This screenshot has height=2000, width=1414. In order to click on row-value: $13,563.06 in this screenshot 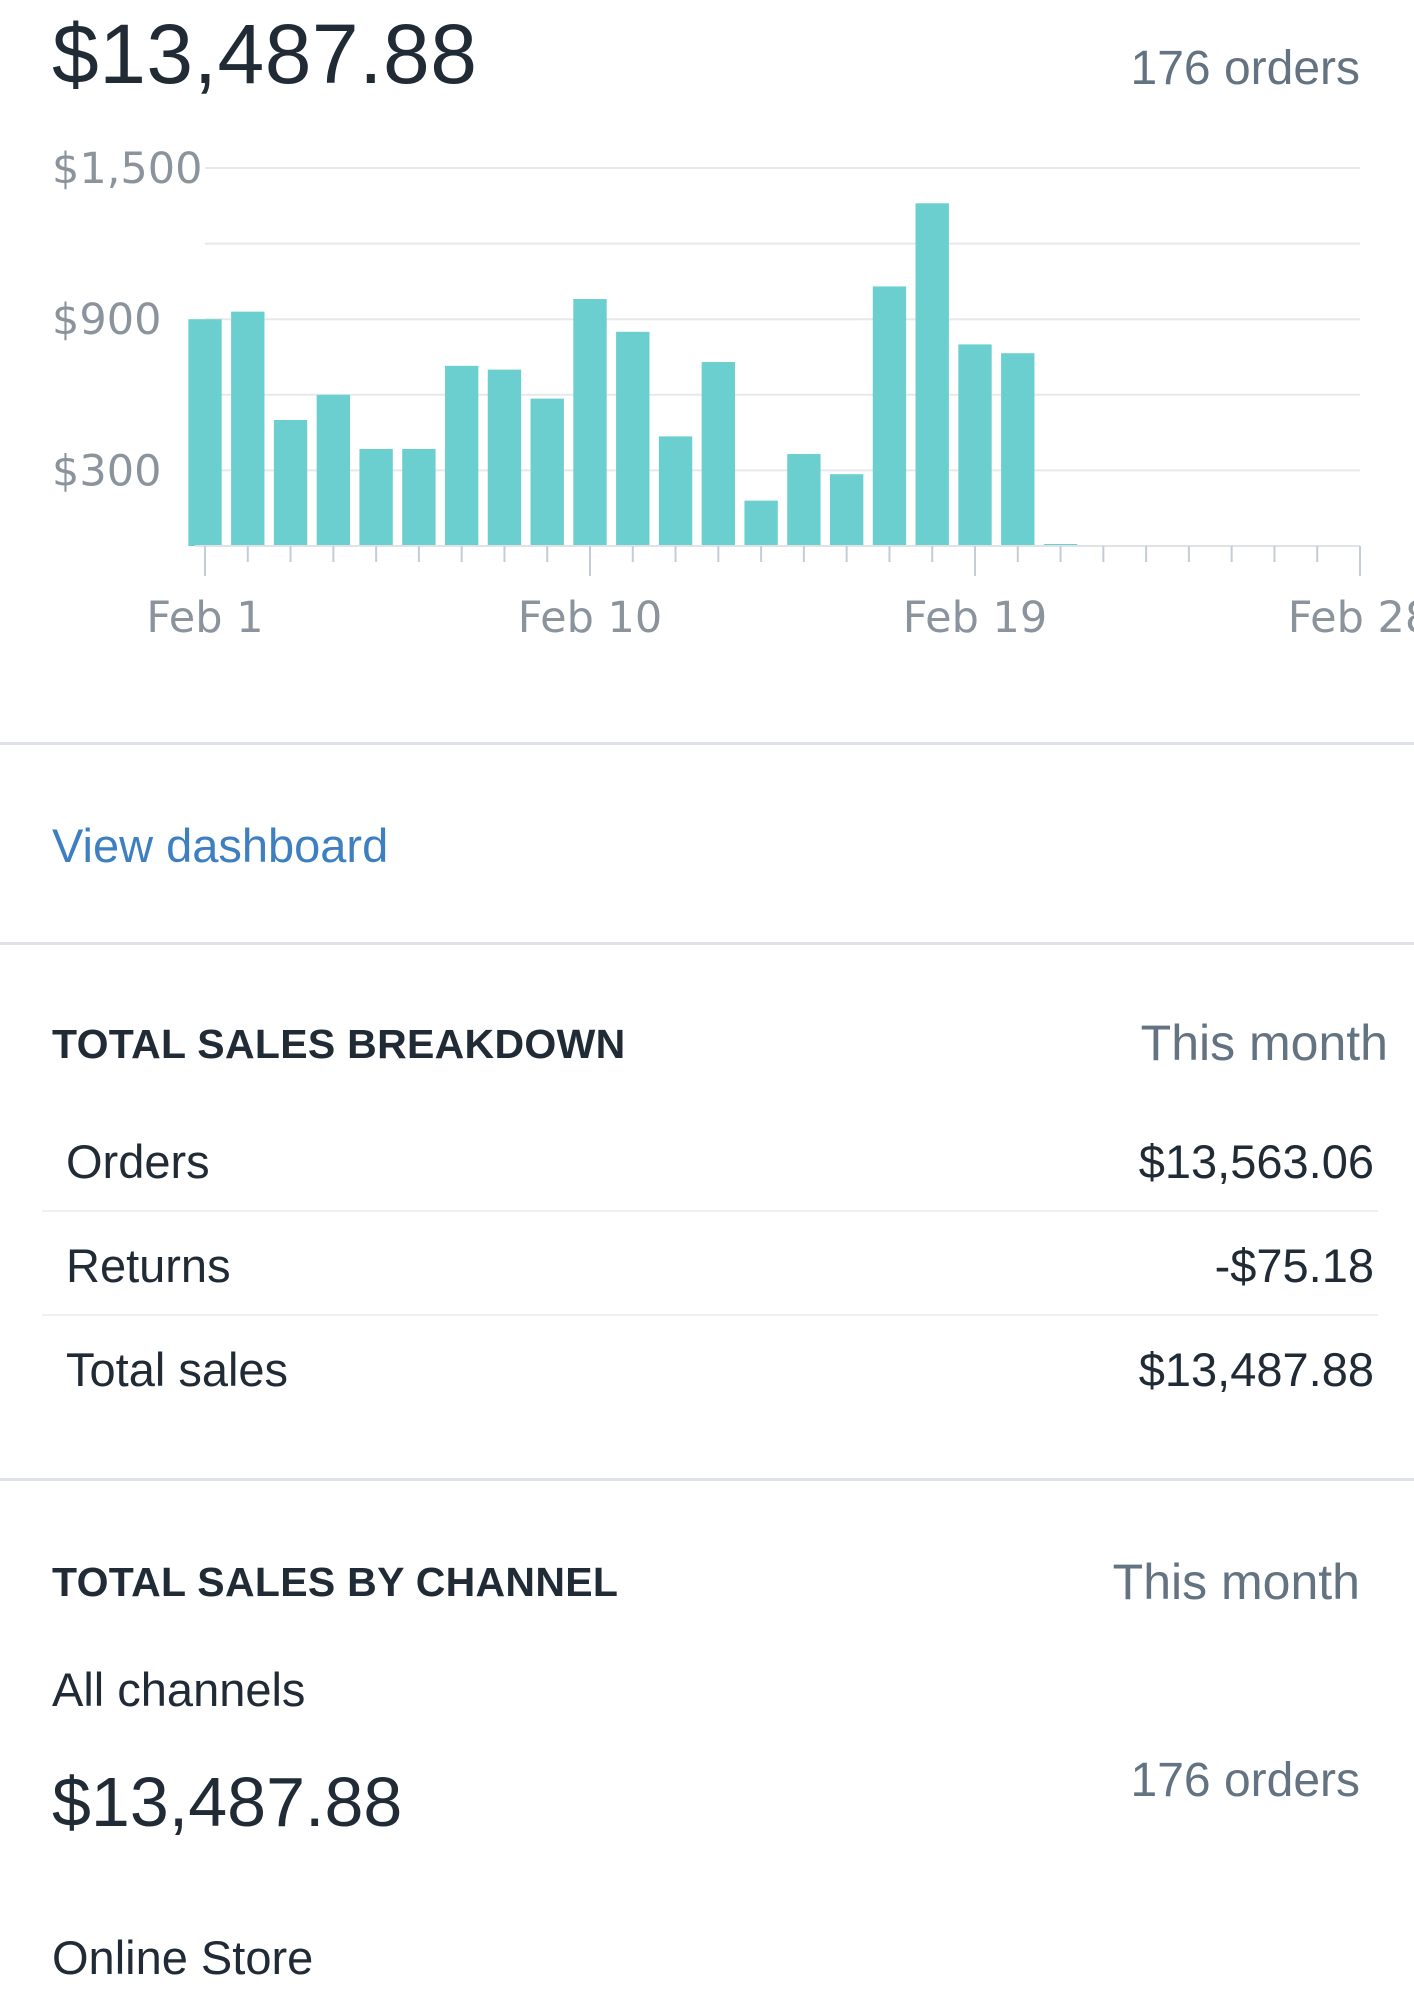, I will do `click(1256, 1161)`.